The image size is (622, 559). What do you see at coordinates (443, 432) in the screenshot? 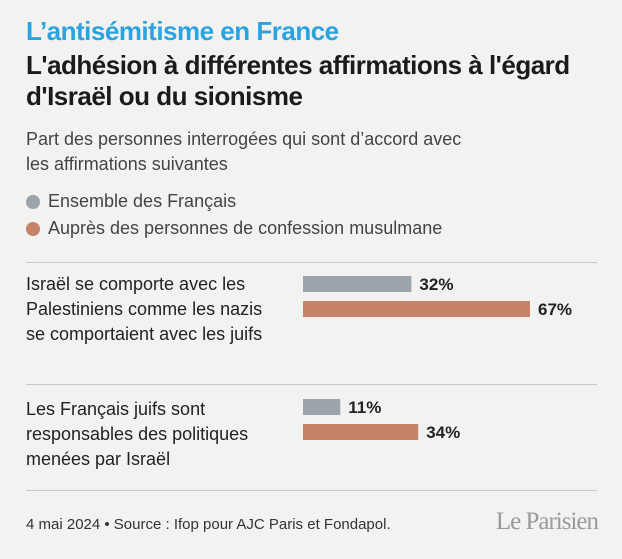
I see `value-label-cat2-series2: 34%` at bounding box center [443, 432].